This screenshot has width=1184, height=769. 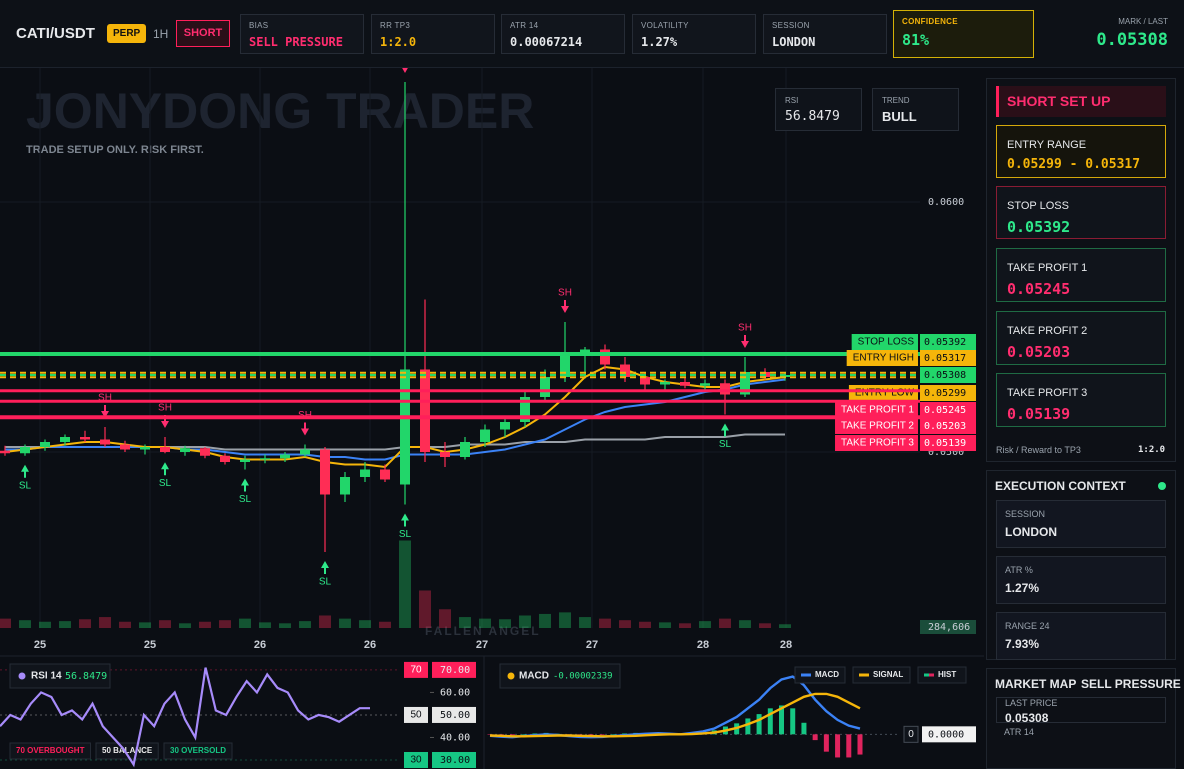 I want to click on legend-text: 30 OVERSOLD, so click(x=198, y=750).